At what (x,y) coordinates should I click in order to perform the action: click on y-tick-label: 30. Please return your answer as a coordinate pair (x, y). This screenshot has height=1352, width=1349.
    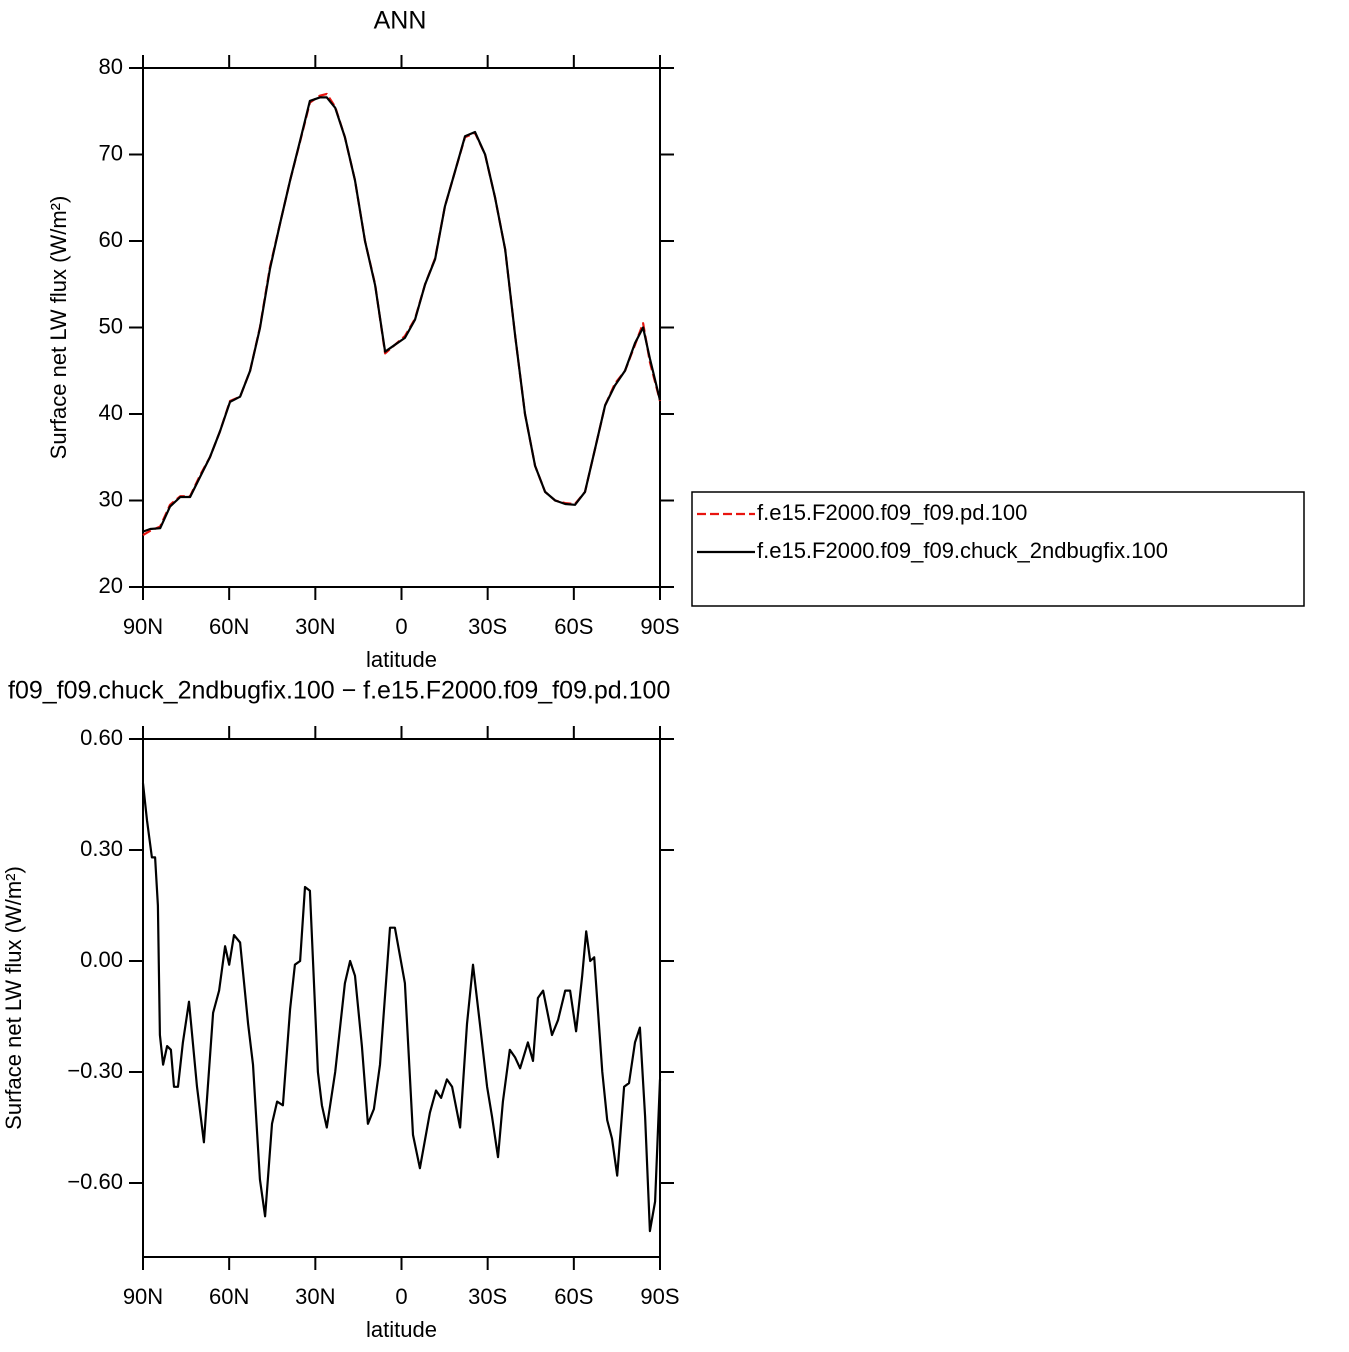
    Looking at the image, I should click on (111, 498).